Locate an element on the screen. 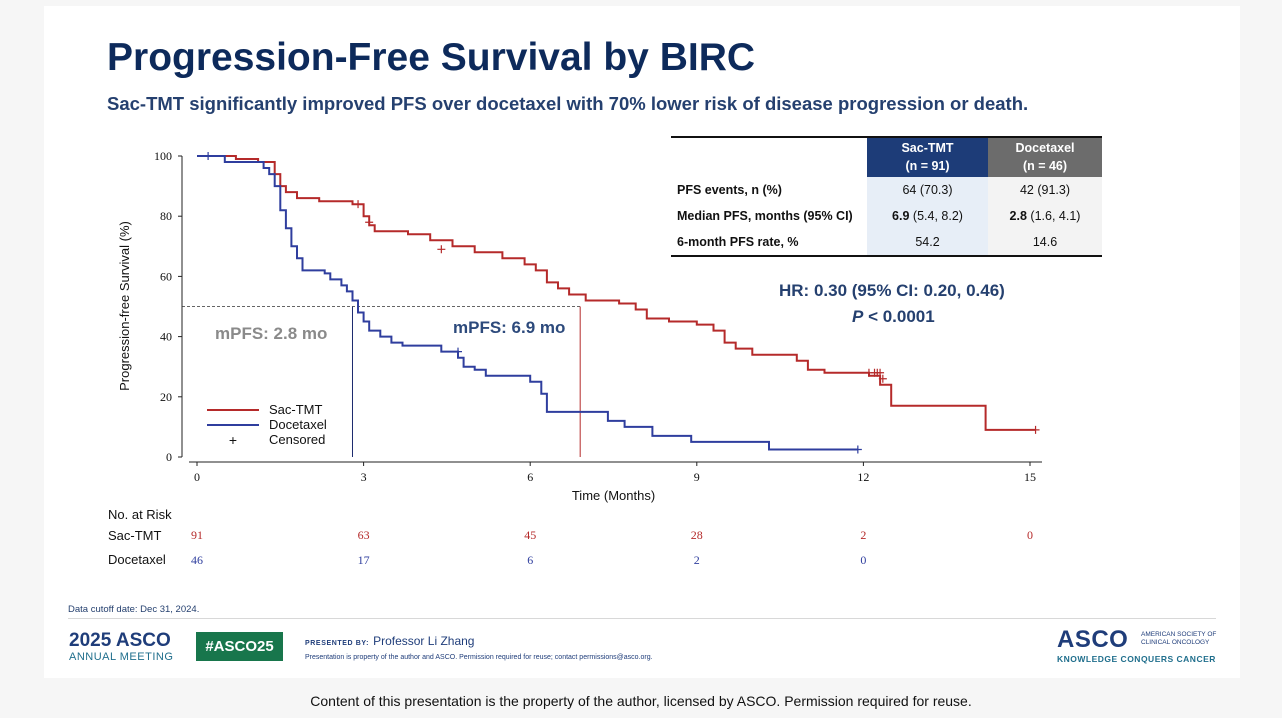 Image resolution: width=1282 pixels, height=718 pixels. meeting-subtitle: ANNUAL MEETING is located at coordinates (121, 657).